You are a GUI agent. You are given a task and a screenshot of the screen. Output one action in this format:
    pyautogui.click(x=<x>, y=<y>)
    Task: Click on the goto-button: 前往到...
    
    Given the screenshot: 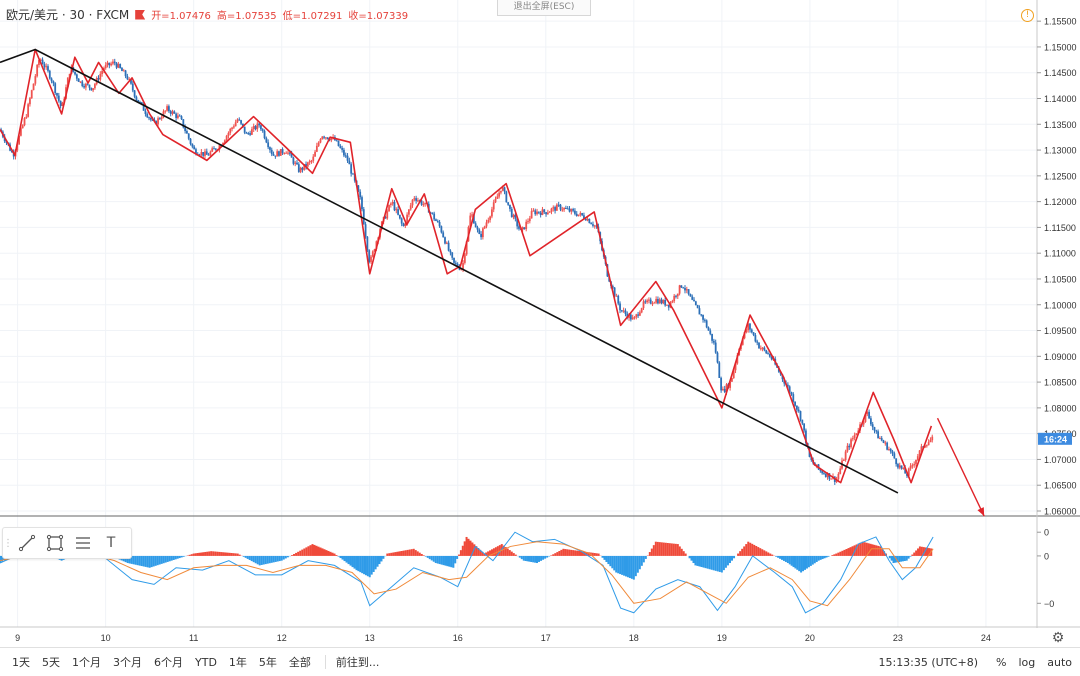 What is the action you would take?
    pyautogui.click(x=357, y=662)
    